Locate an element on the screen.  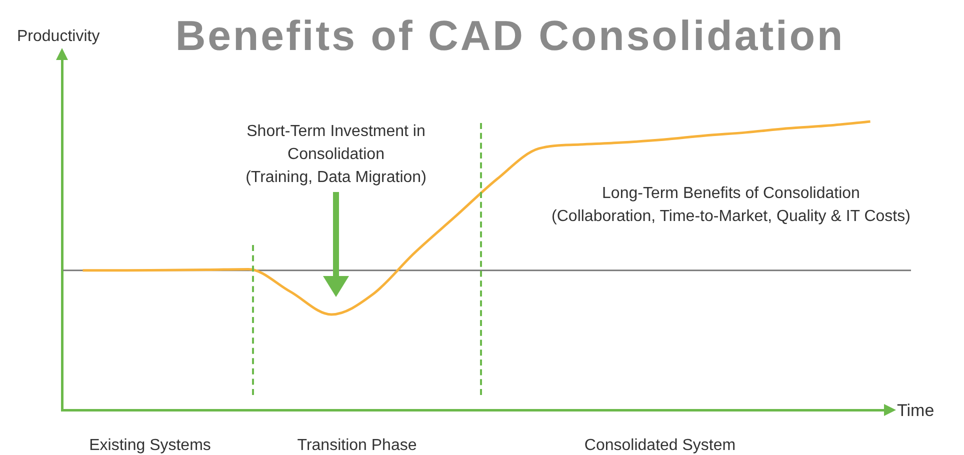
x-axis-title: Time is located at coordinates (915, 411).